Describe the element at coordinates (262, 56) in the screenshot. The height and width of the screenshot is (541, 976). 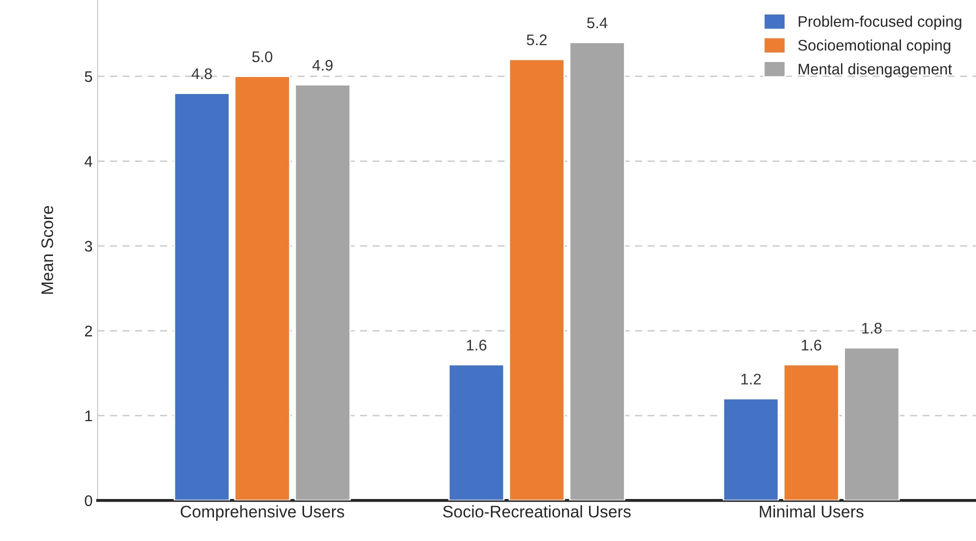
I see `data-label: 5.0` at that location.